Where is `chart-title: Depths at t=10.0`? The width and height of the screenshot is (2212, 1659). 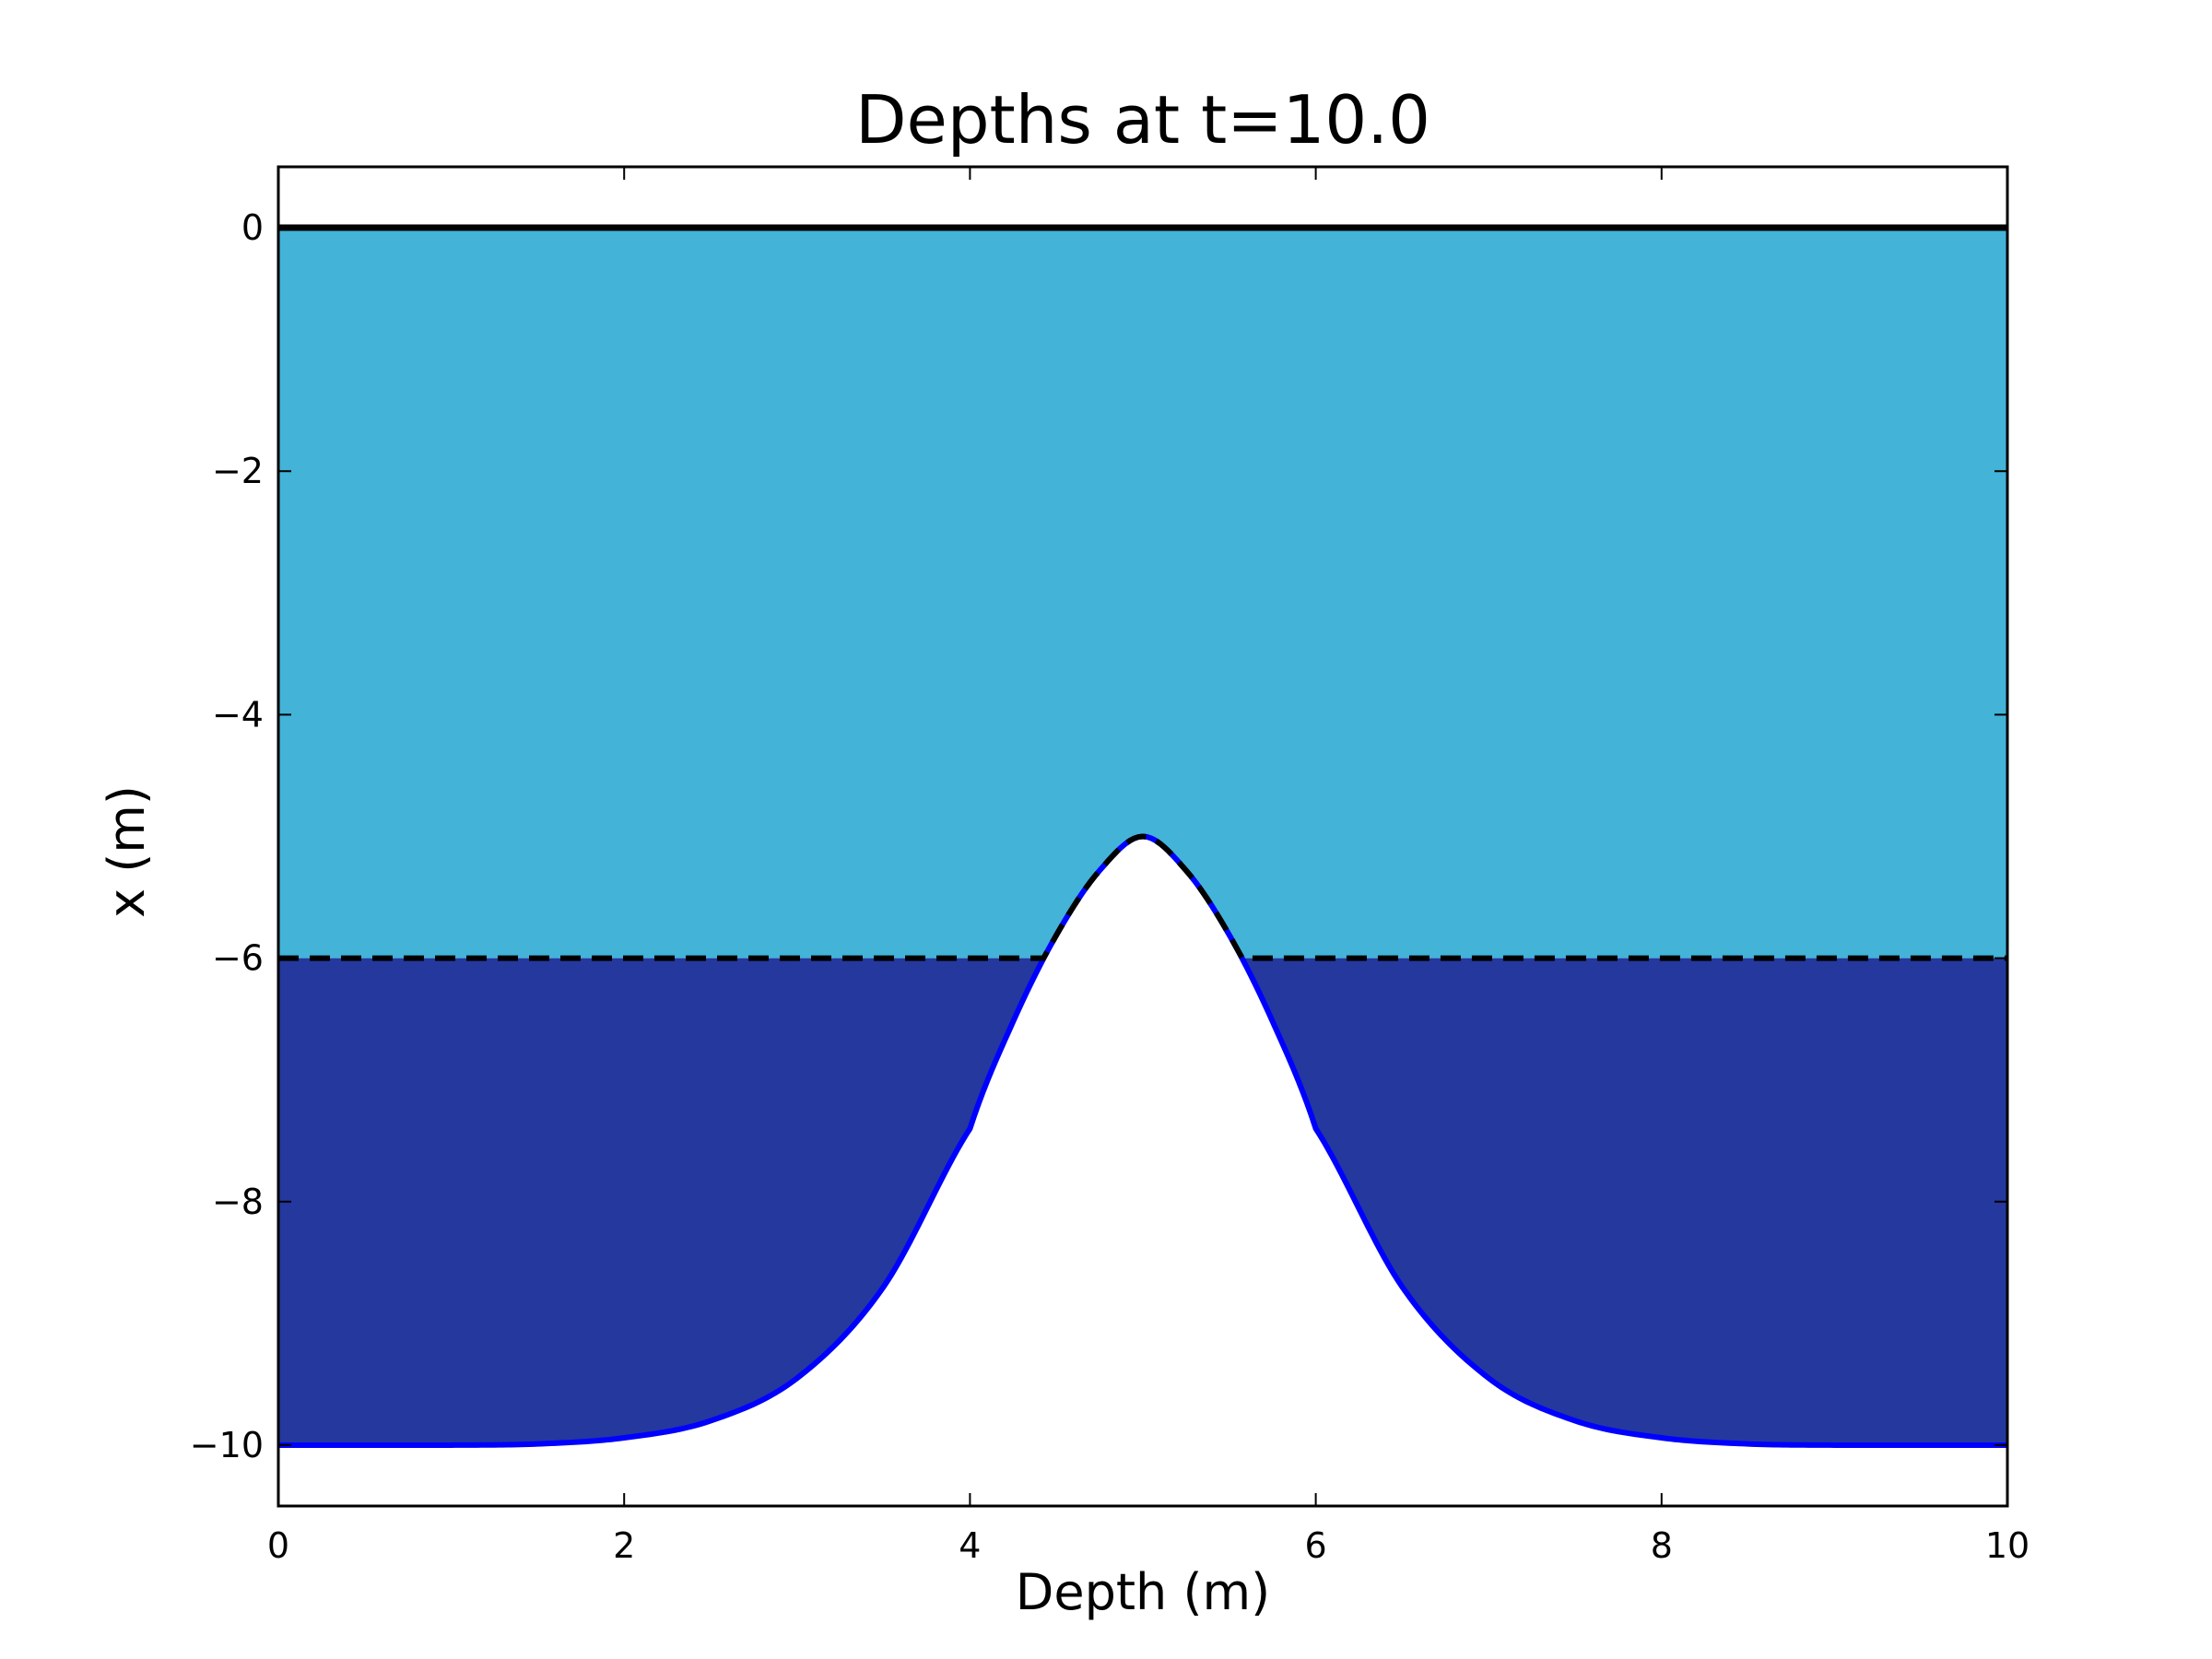
chart-title: Depths at t=10.0 is located at coordinates (1142, 120).